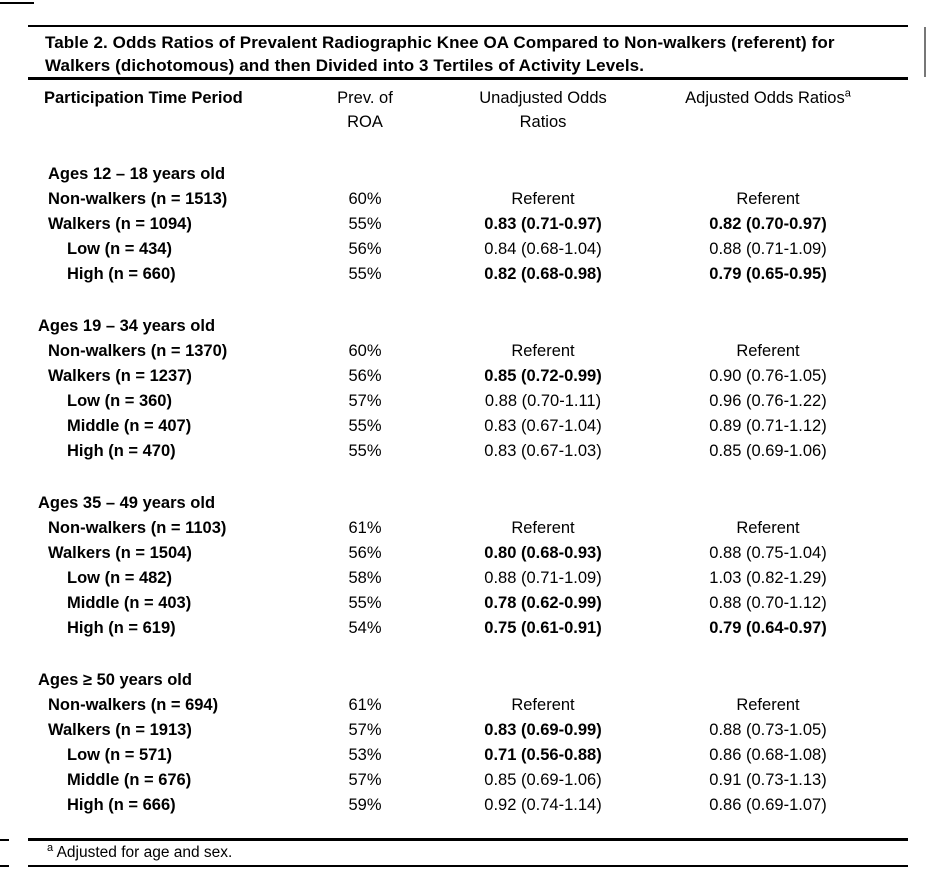 Image resolution: width=936 pixels, height=896 pixels. Describe the element at coordinates (115, 680) in the screenshot. I see `section-header-label: Ages ≥ 50 years old` at that location.